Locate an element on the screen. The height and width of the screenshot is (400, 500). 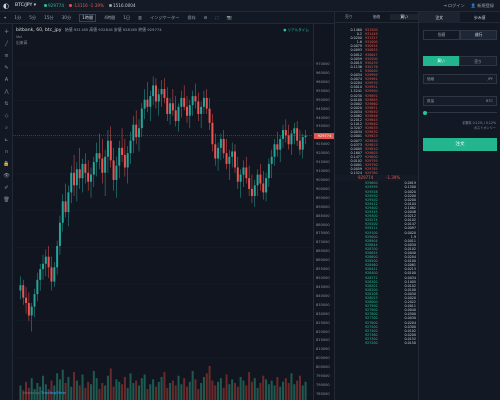
zoom-icon: ⌕ is located at coordinates (6, 128).